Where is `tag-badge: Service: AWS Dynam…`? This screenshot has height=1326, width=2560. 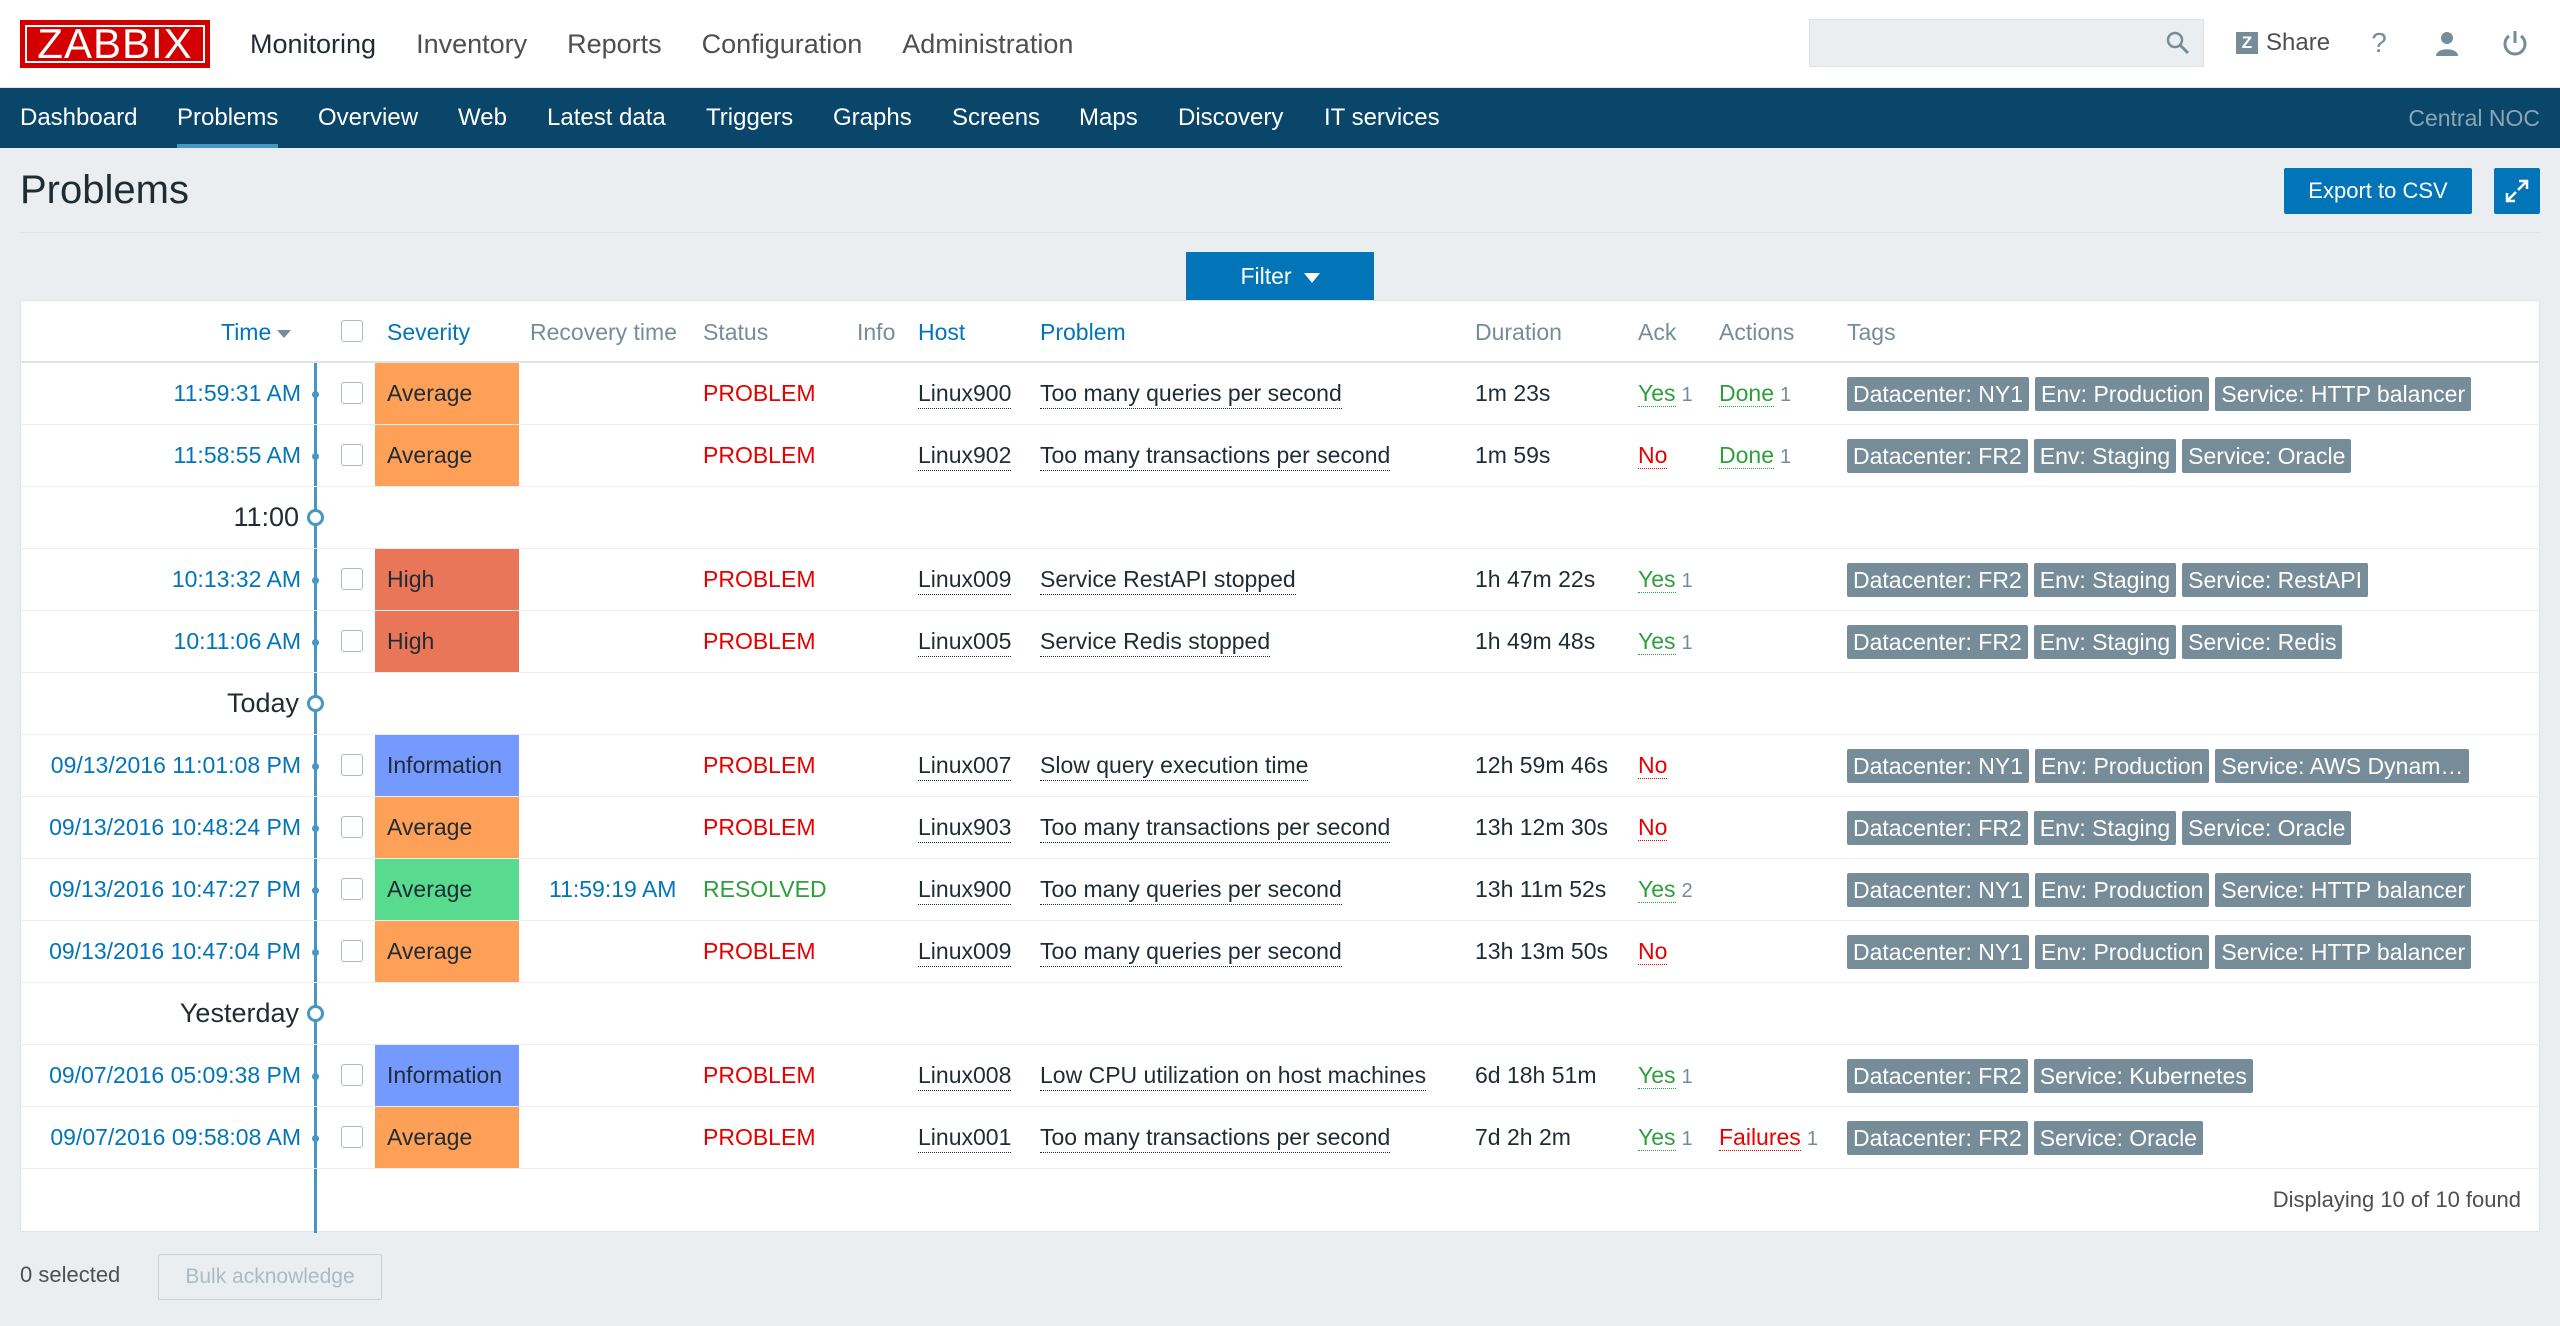
tag-badge: Service: AWS Dynam… is located at coordinates (2342, 766).